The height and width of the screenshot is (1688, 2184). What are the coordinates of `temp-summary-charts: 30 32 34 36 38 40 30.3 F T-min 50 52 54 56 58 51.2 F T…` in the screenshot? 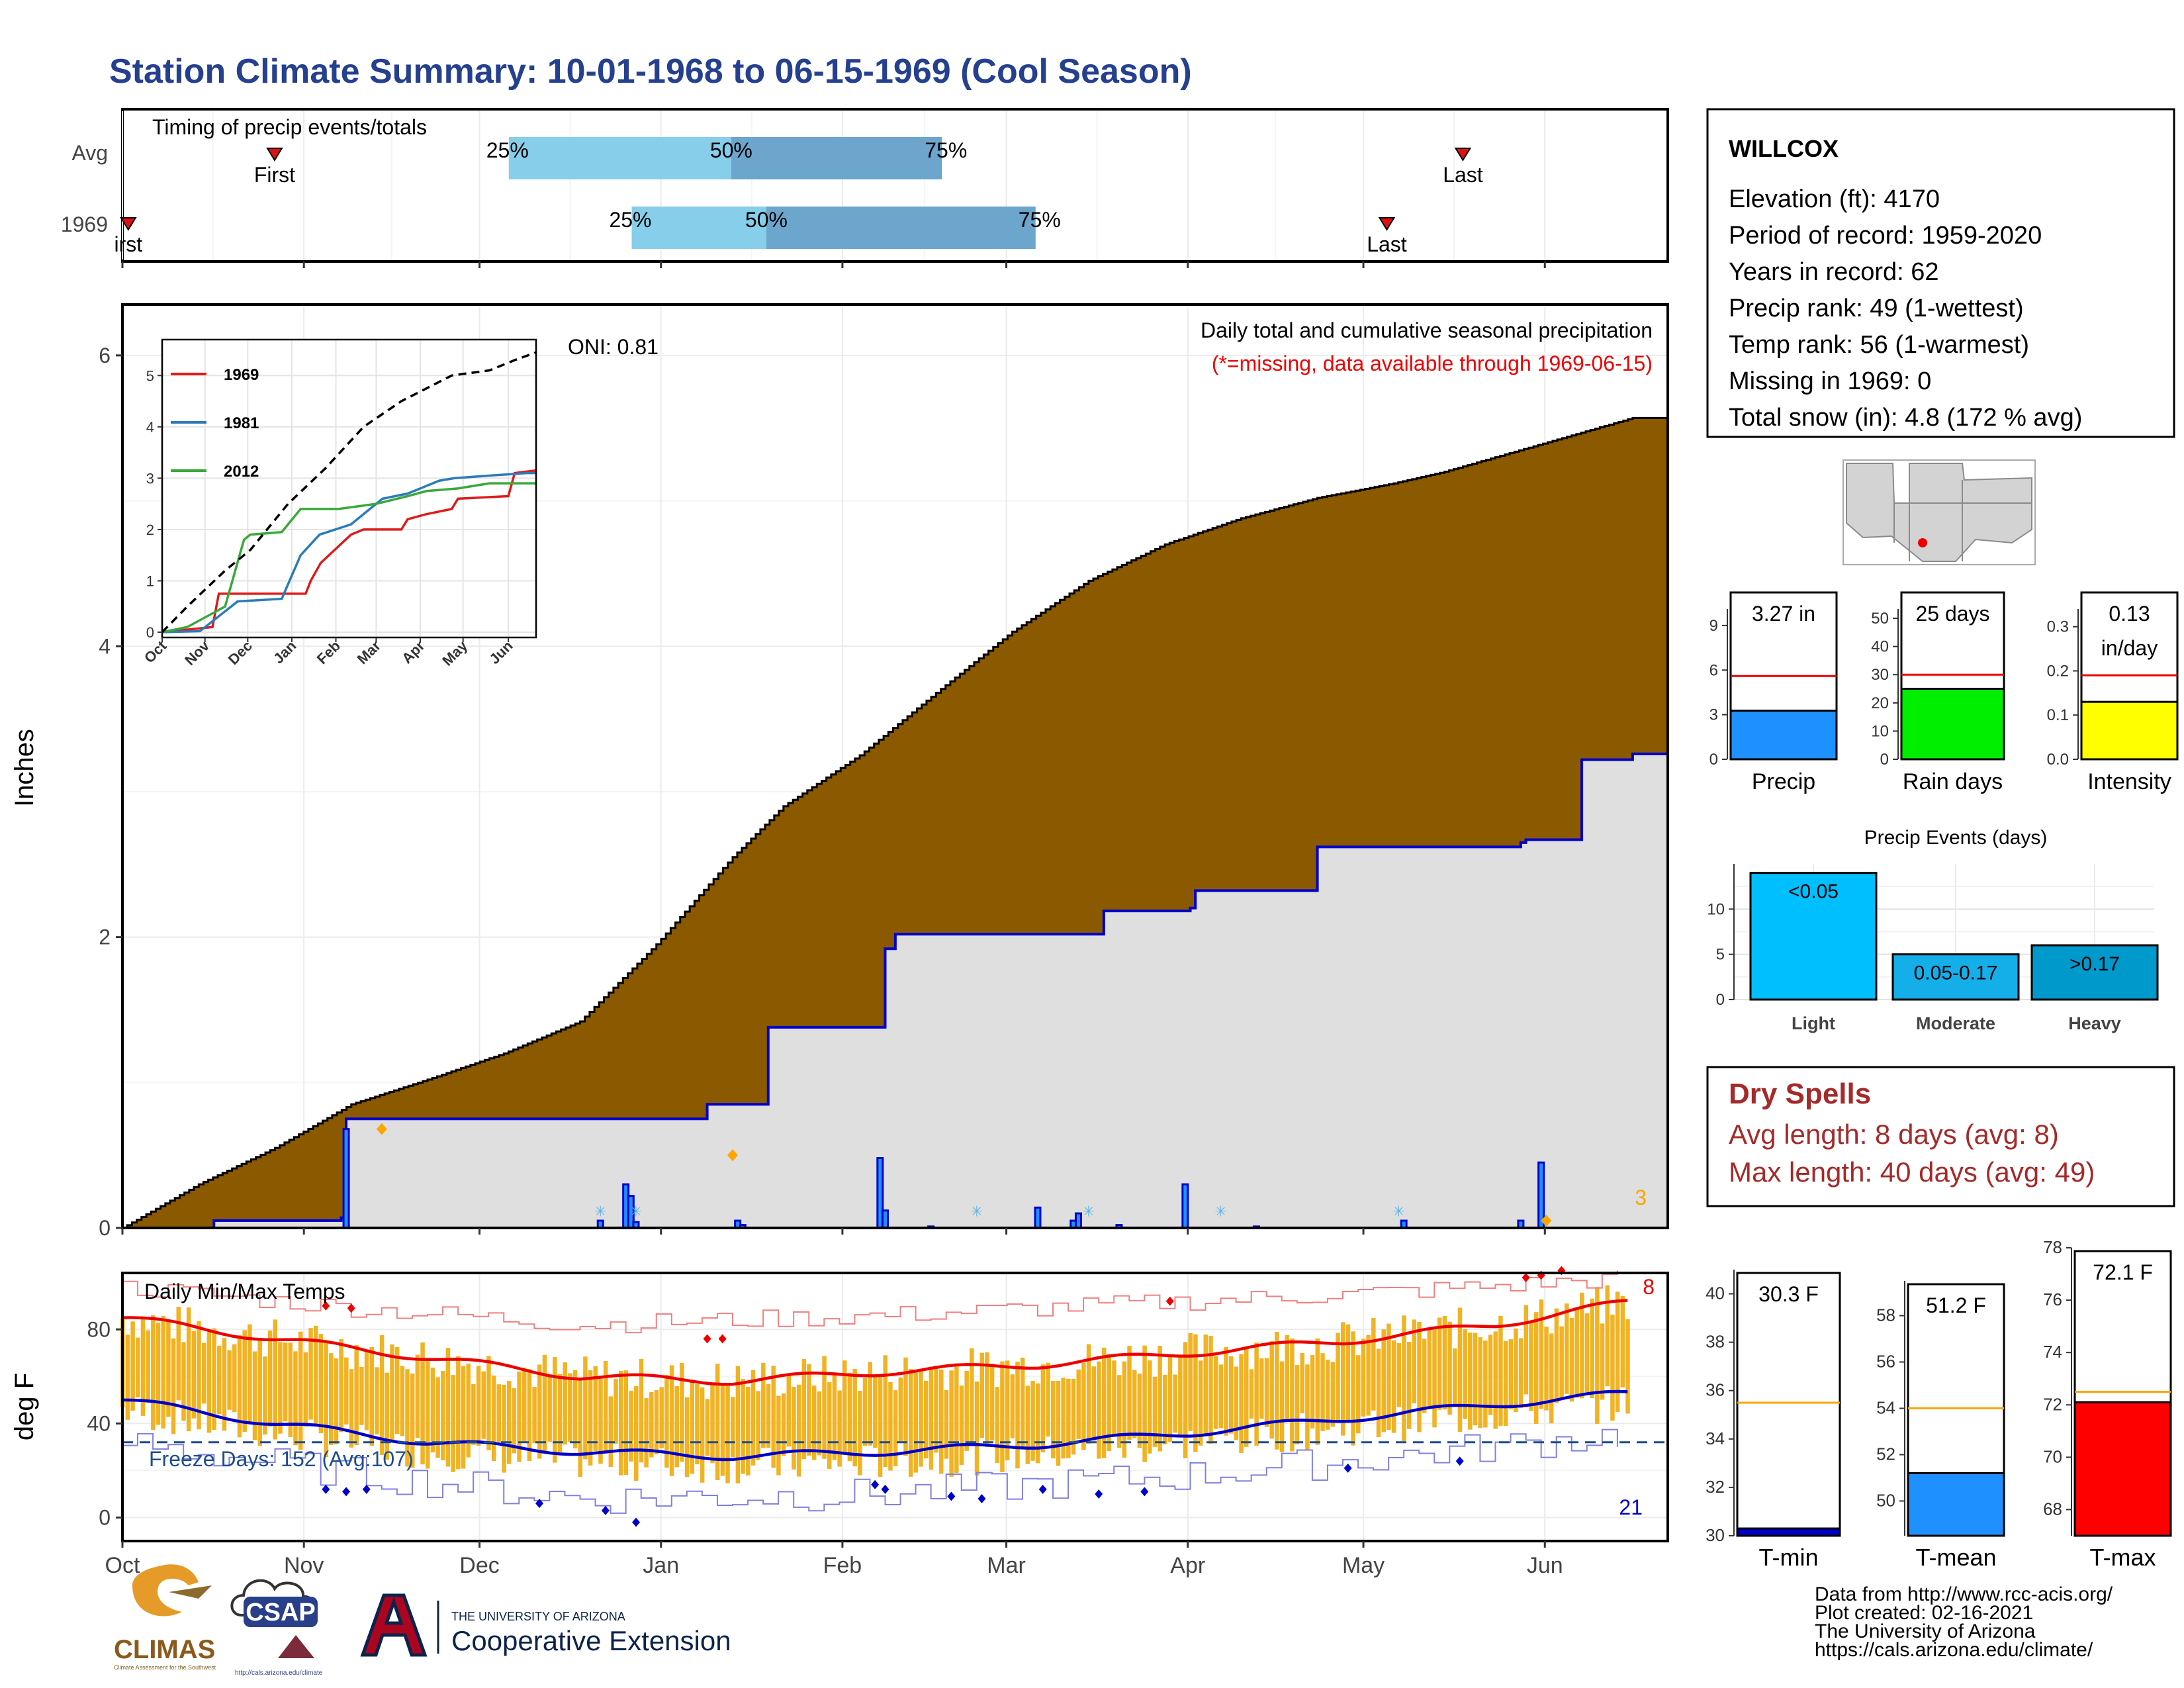 It's located at (1939, 1404).